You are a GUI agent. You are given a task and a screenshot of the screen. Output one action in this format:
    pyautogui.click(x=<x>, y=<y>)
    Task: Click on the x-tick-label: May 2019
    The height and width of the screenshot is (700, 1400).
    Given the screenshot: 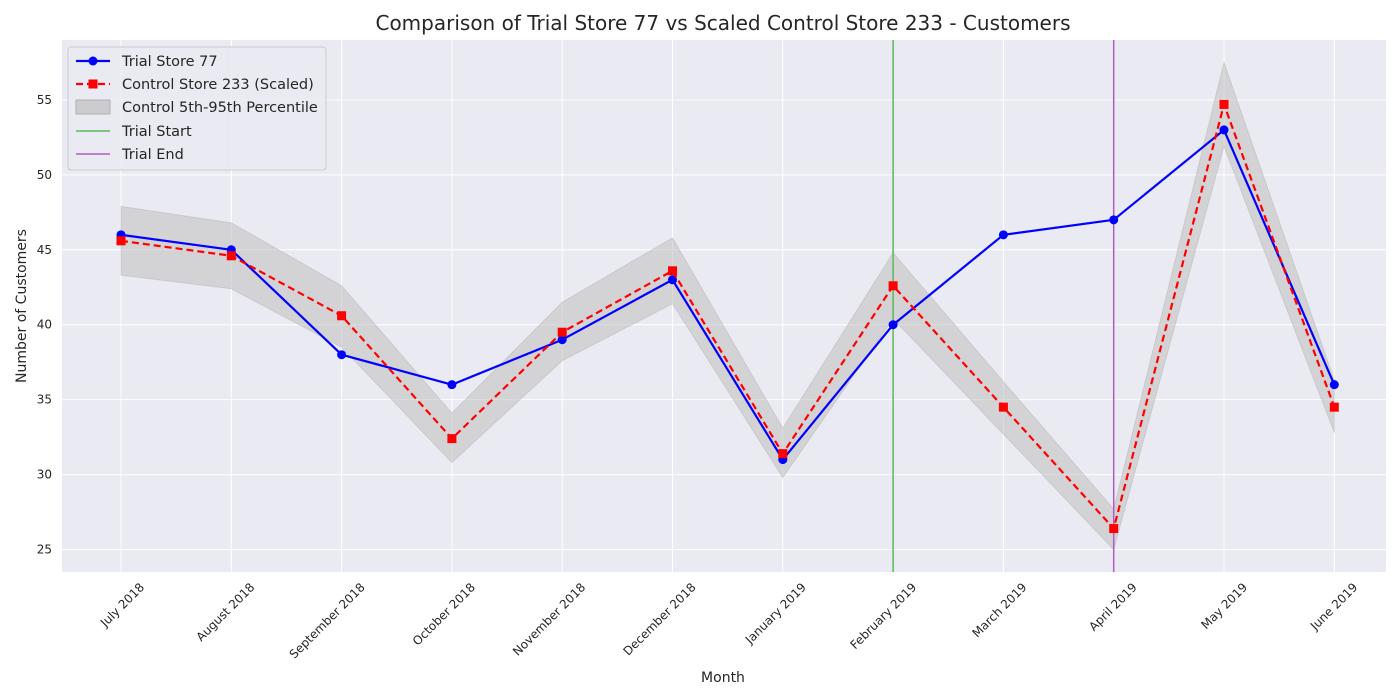 What is the action you would take?
    pyautogui.click(x=1224, y=606)
    